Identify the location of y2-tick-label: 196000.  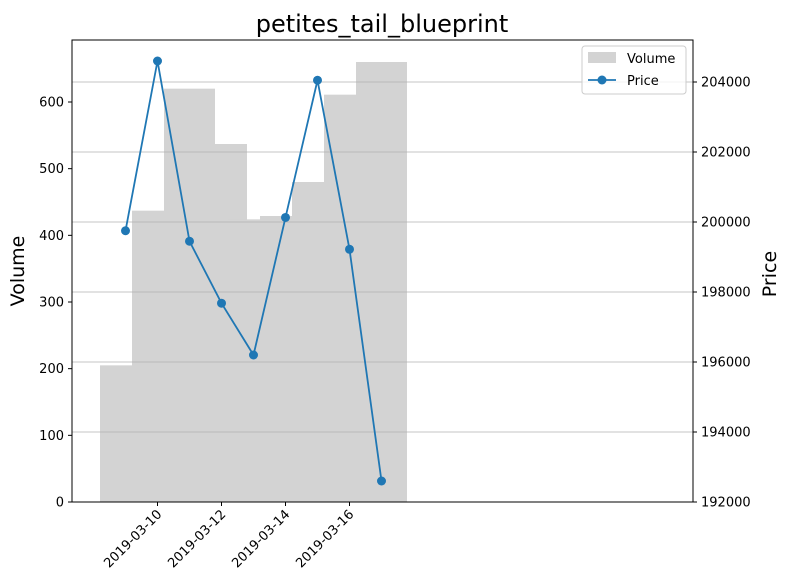
(726, 363).